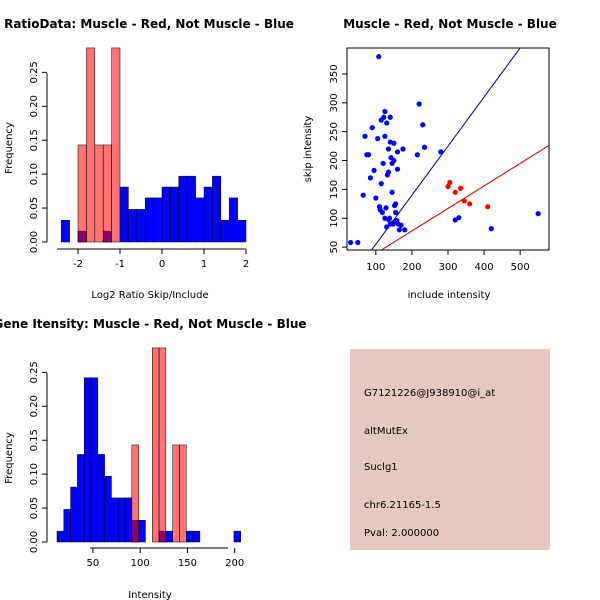 This screenshot has width=600, height=600. I want to click on x-tick-label: 2, so click(246, 264).